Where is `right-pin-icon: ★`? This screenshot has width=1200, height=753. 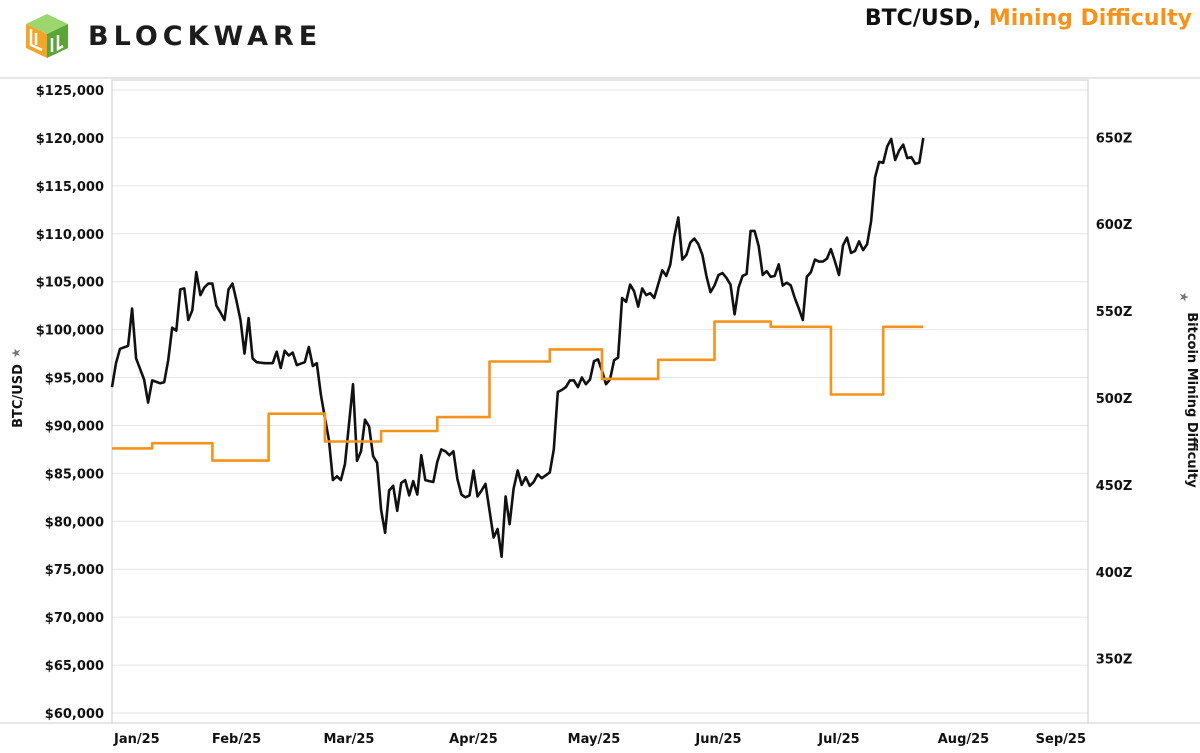 right-pin-icon: ★ is located at coordinates (1184, 297).